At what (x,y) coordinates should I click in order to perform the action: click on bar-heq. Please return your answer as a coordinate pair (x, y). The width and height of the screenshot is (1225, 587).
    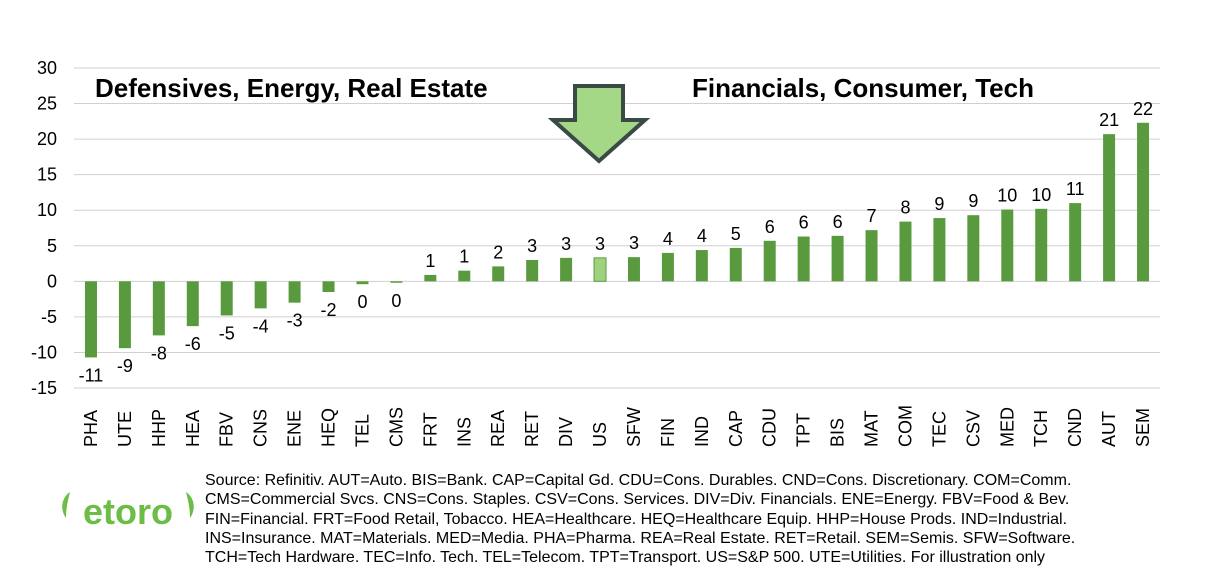
    Looking at the image, I should click on (328, 286).